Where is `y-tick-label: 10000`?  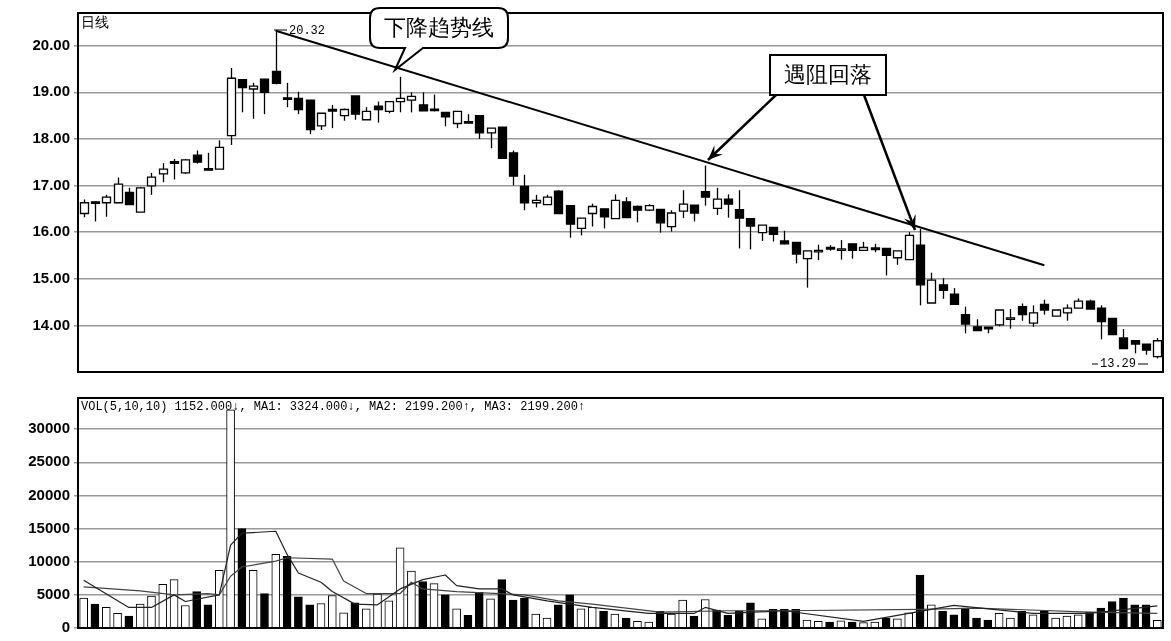 y-tick-label: 10000 is located at coordinates (49, 560).